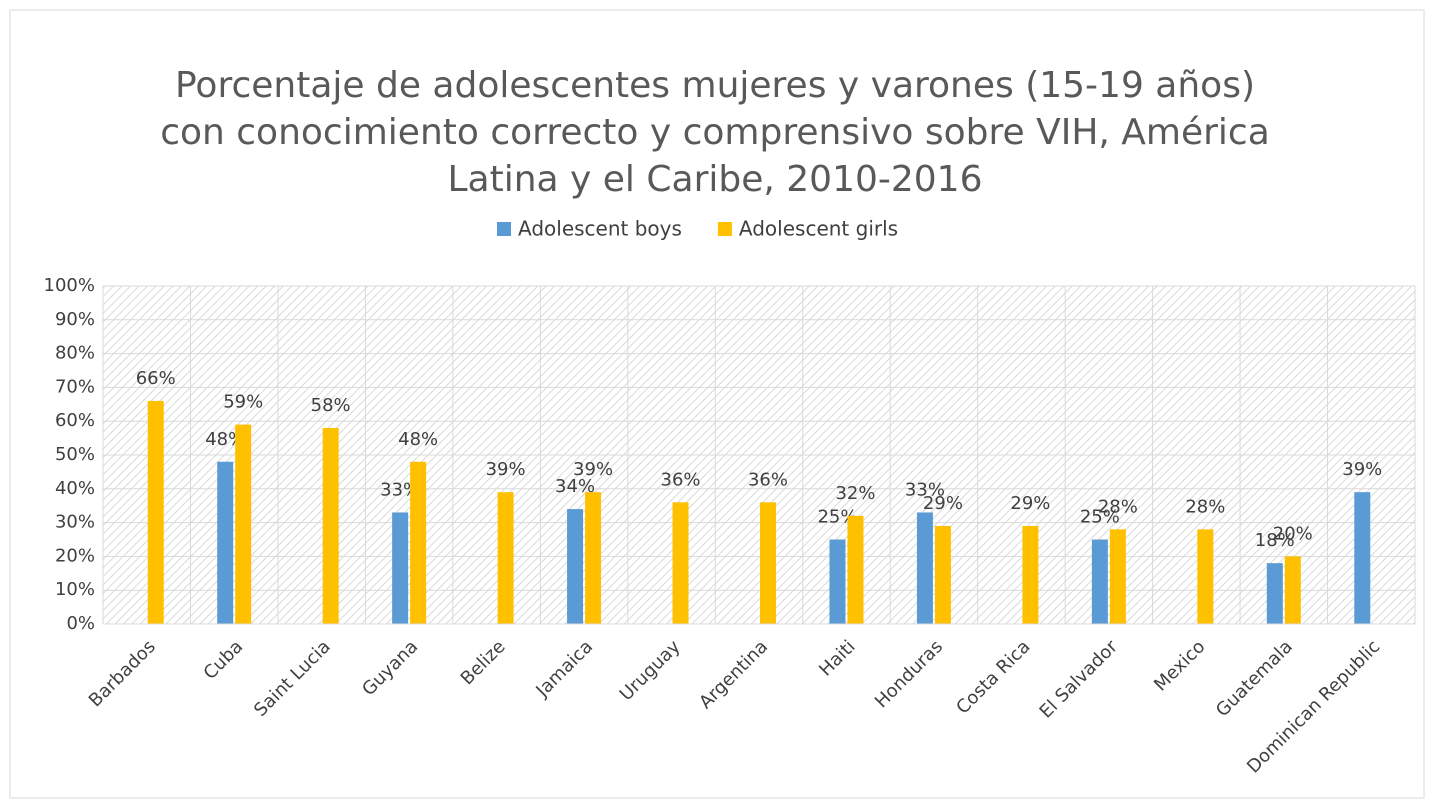 The image size is (1431, 810). Describe the element at coordinates (292, 678) in the screenshot. I see `x-tick-label: Saint Lucia` at that location.